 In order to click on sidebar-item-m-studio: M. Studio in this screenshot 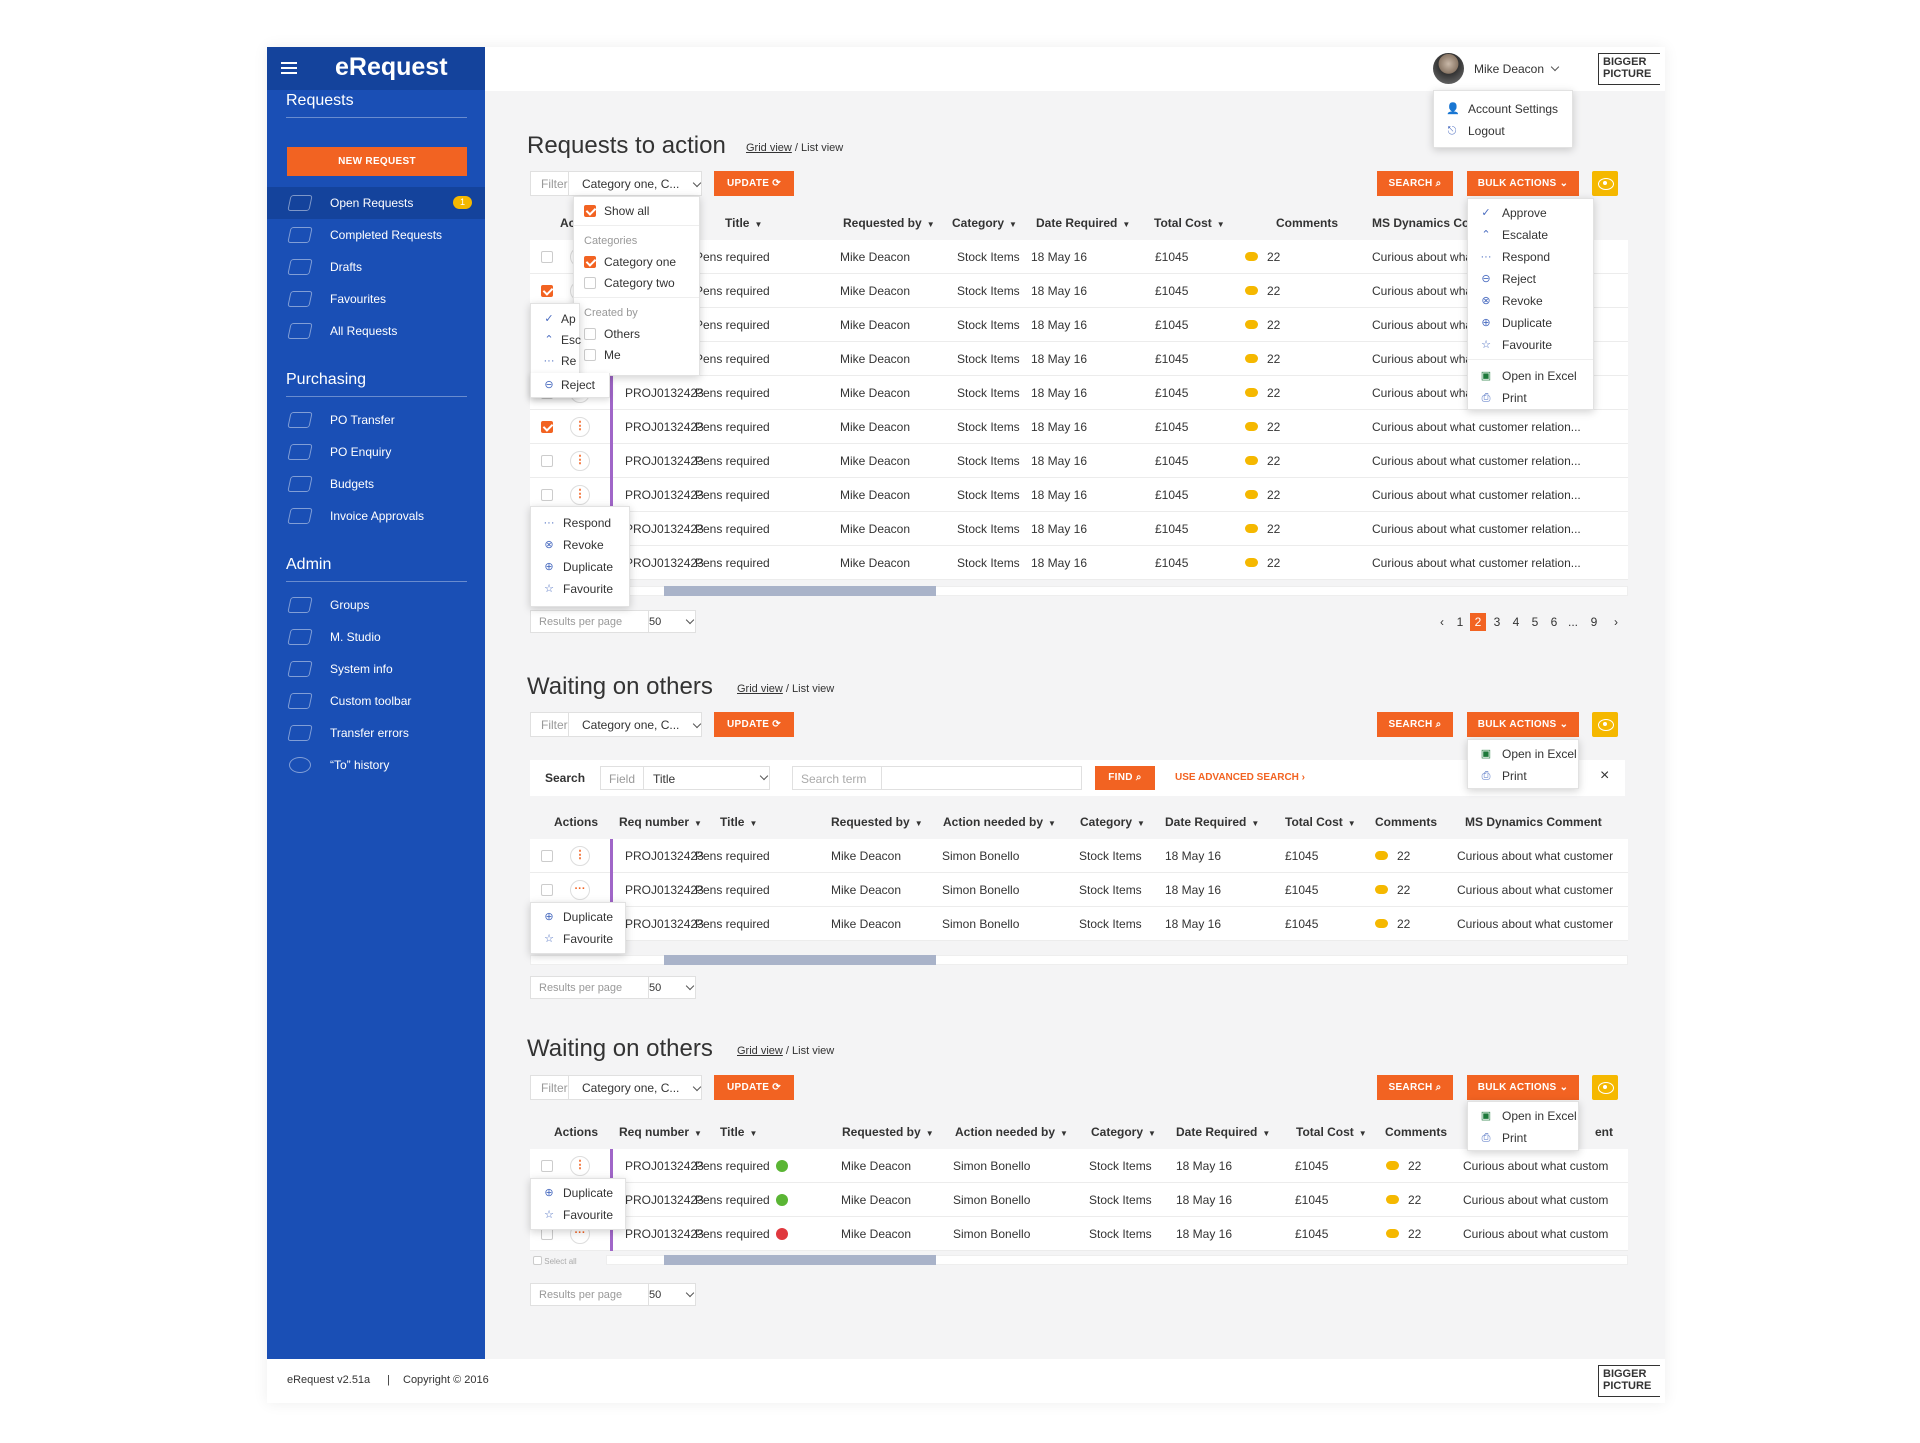, I will do `click(376, 637)`.